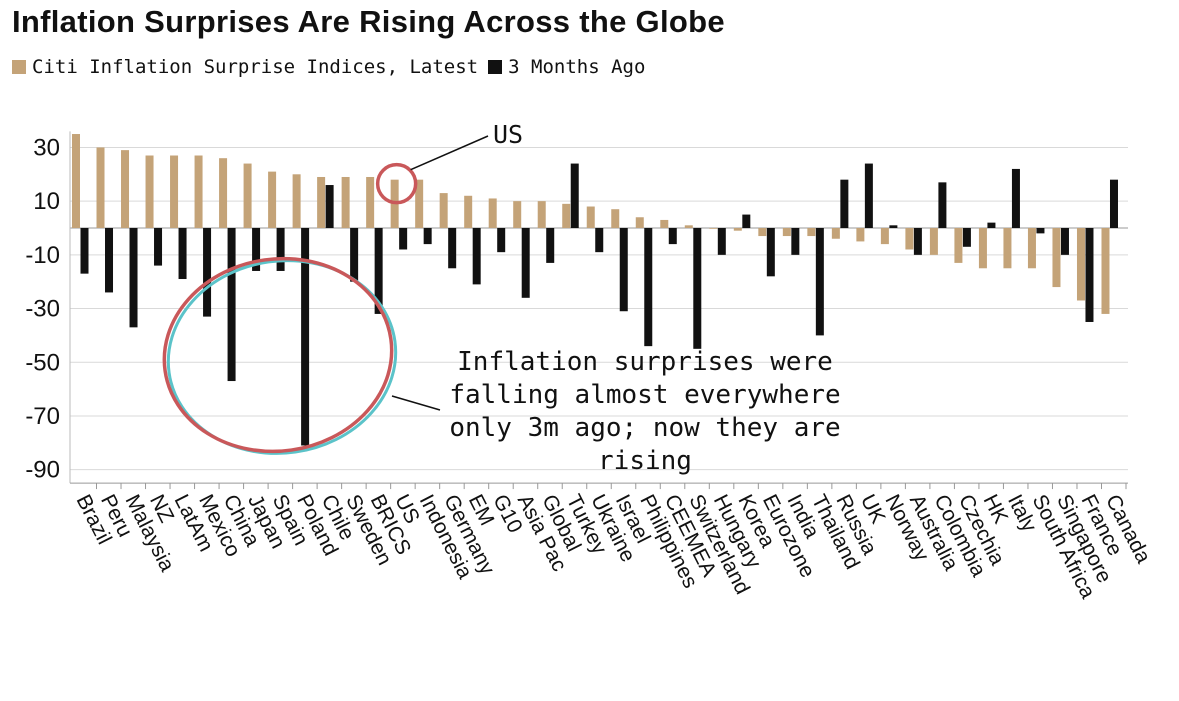  I want to click on us-pointer-line, so click(449, 153).